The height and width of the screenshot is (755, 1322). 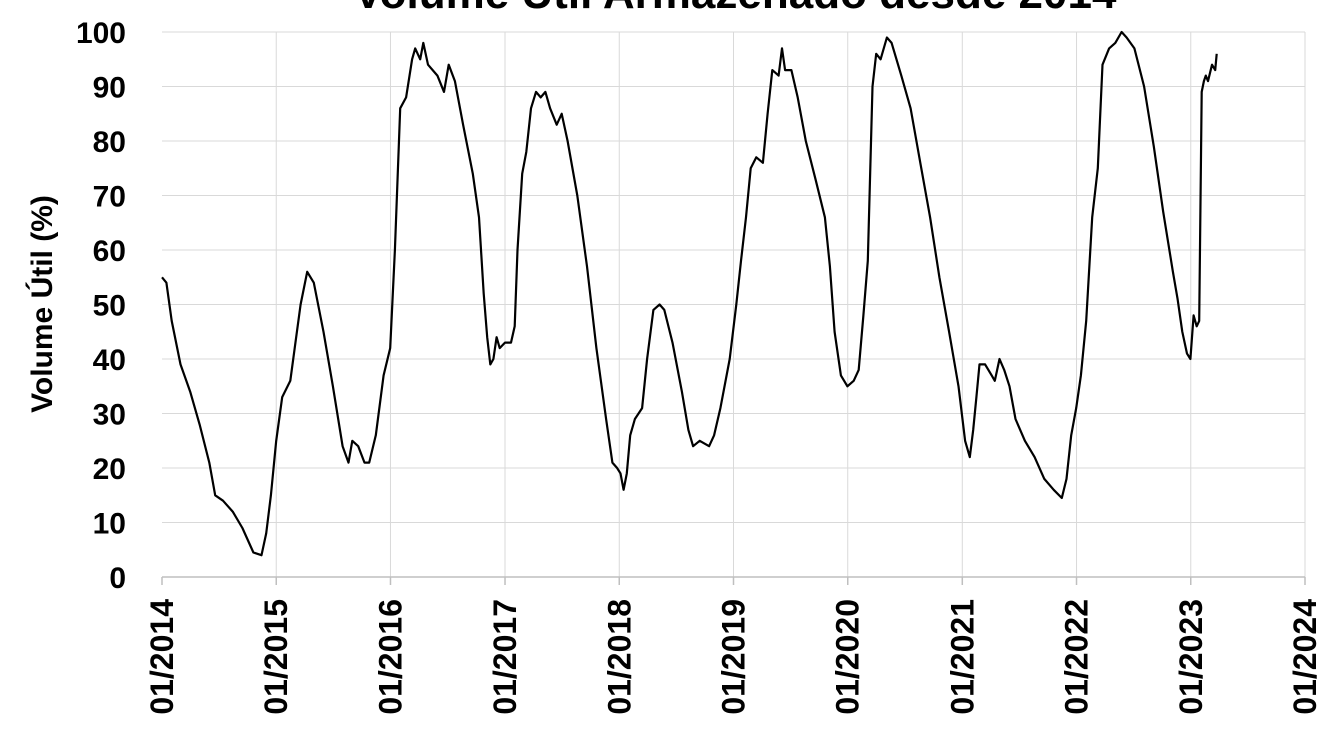 What do you see at coordinates (109, 306) in the screenshot?
I see `y-tick-label: 50` at bounding box center [109, 306].